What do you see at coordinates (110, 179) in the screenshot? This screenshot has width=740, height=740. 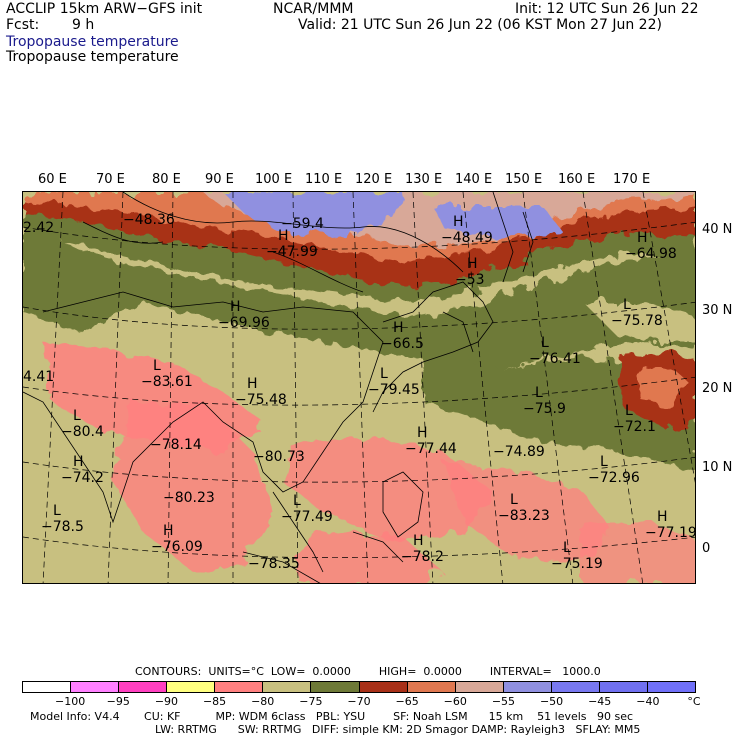 I see `longitude-label: 70 E` at bounding box center [110, 179].